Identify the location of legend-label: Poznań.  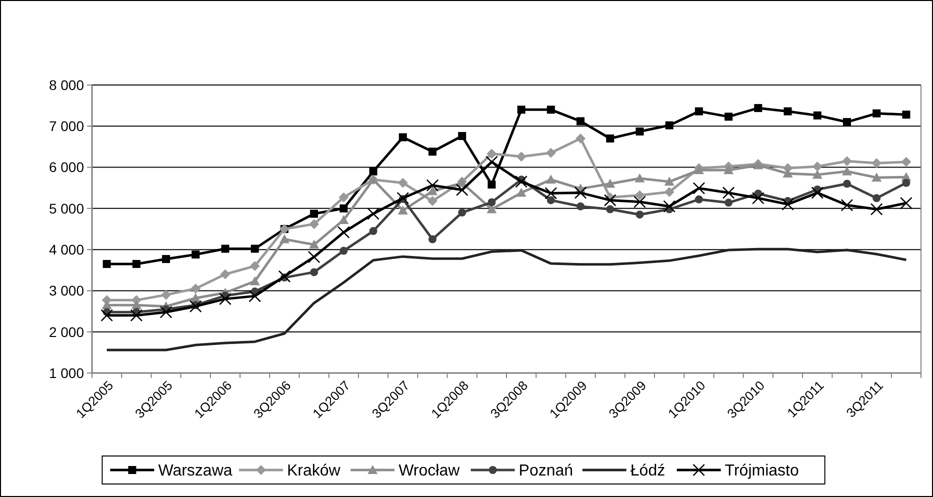
(546, 471).